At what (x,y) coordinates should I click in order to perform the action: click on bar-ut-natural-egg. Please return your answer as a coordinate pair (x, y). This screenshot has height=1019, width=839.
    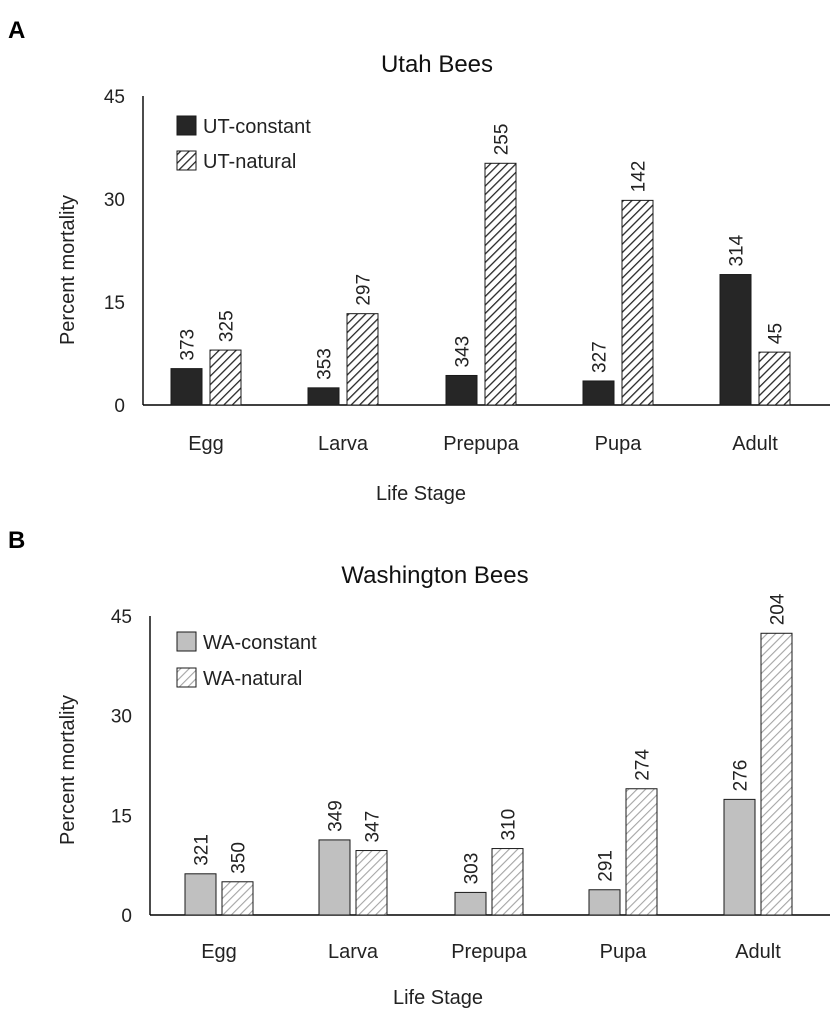
    Looking at the image, I should click on (225, 377).